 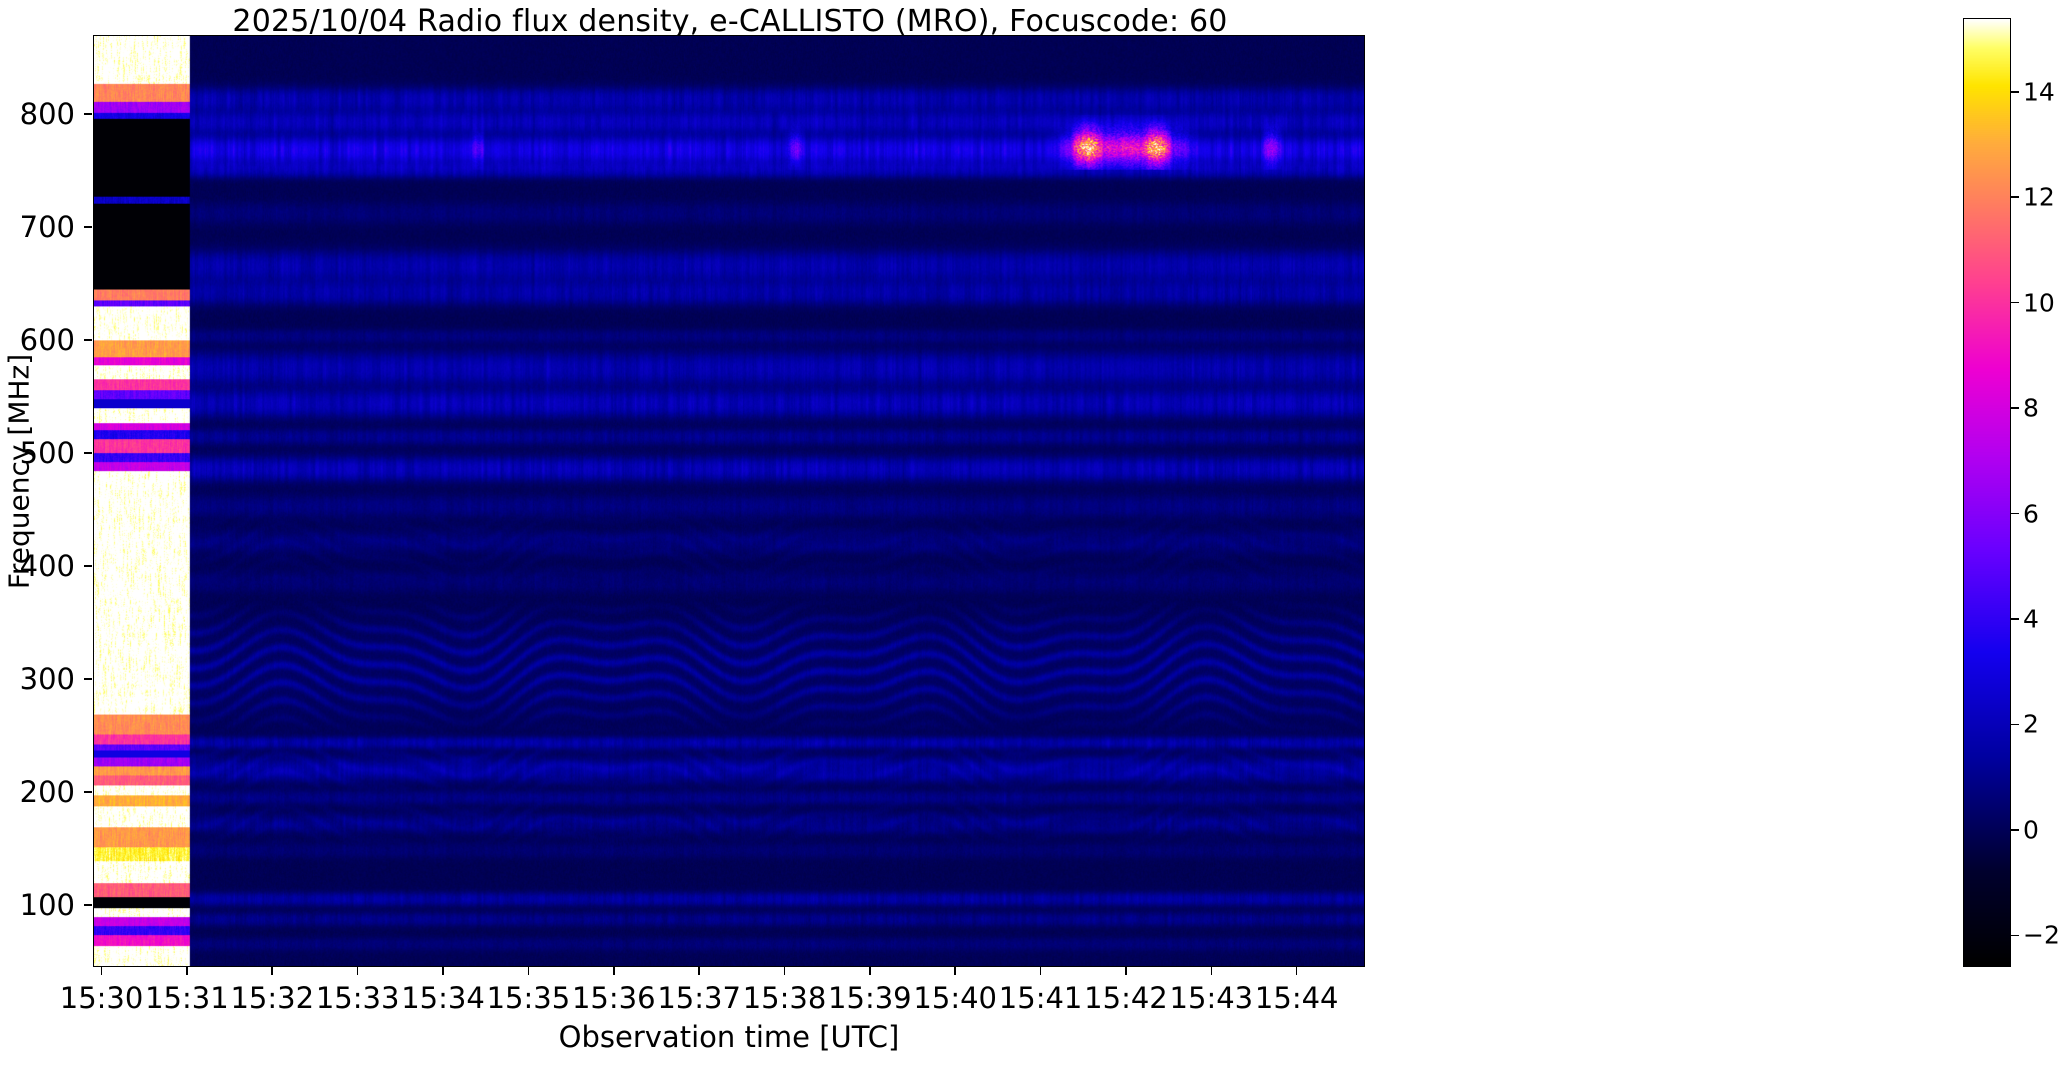 What do you see at coordinates (1040, 998) in the screenshot?
I see `x-axis-tick-label: 15:41` at bounding box center [1040, 998].